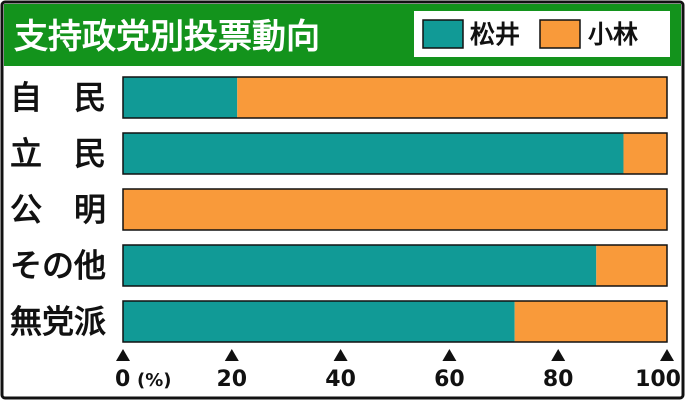 The height and width of the screenshot is (400, 685). What do you see at coordinates (560, 34) in the screenshot?
I see `legend-swatch-kobayashi` at bounding box center [560, 34].